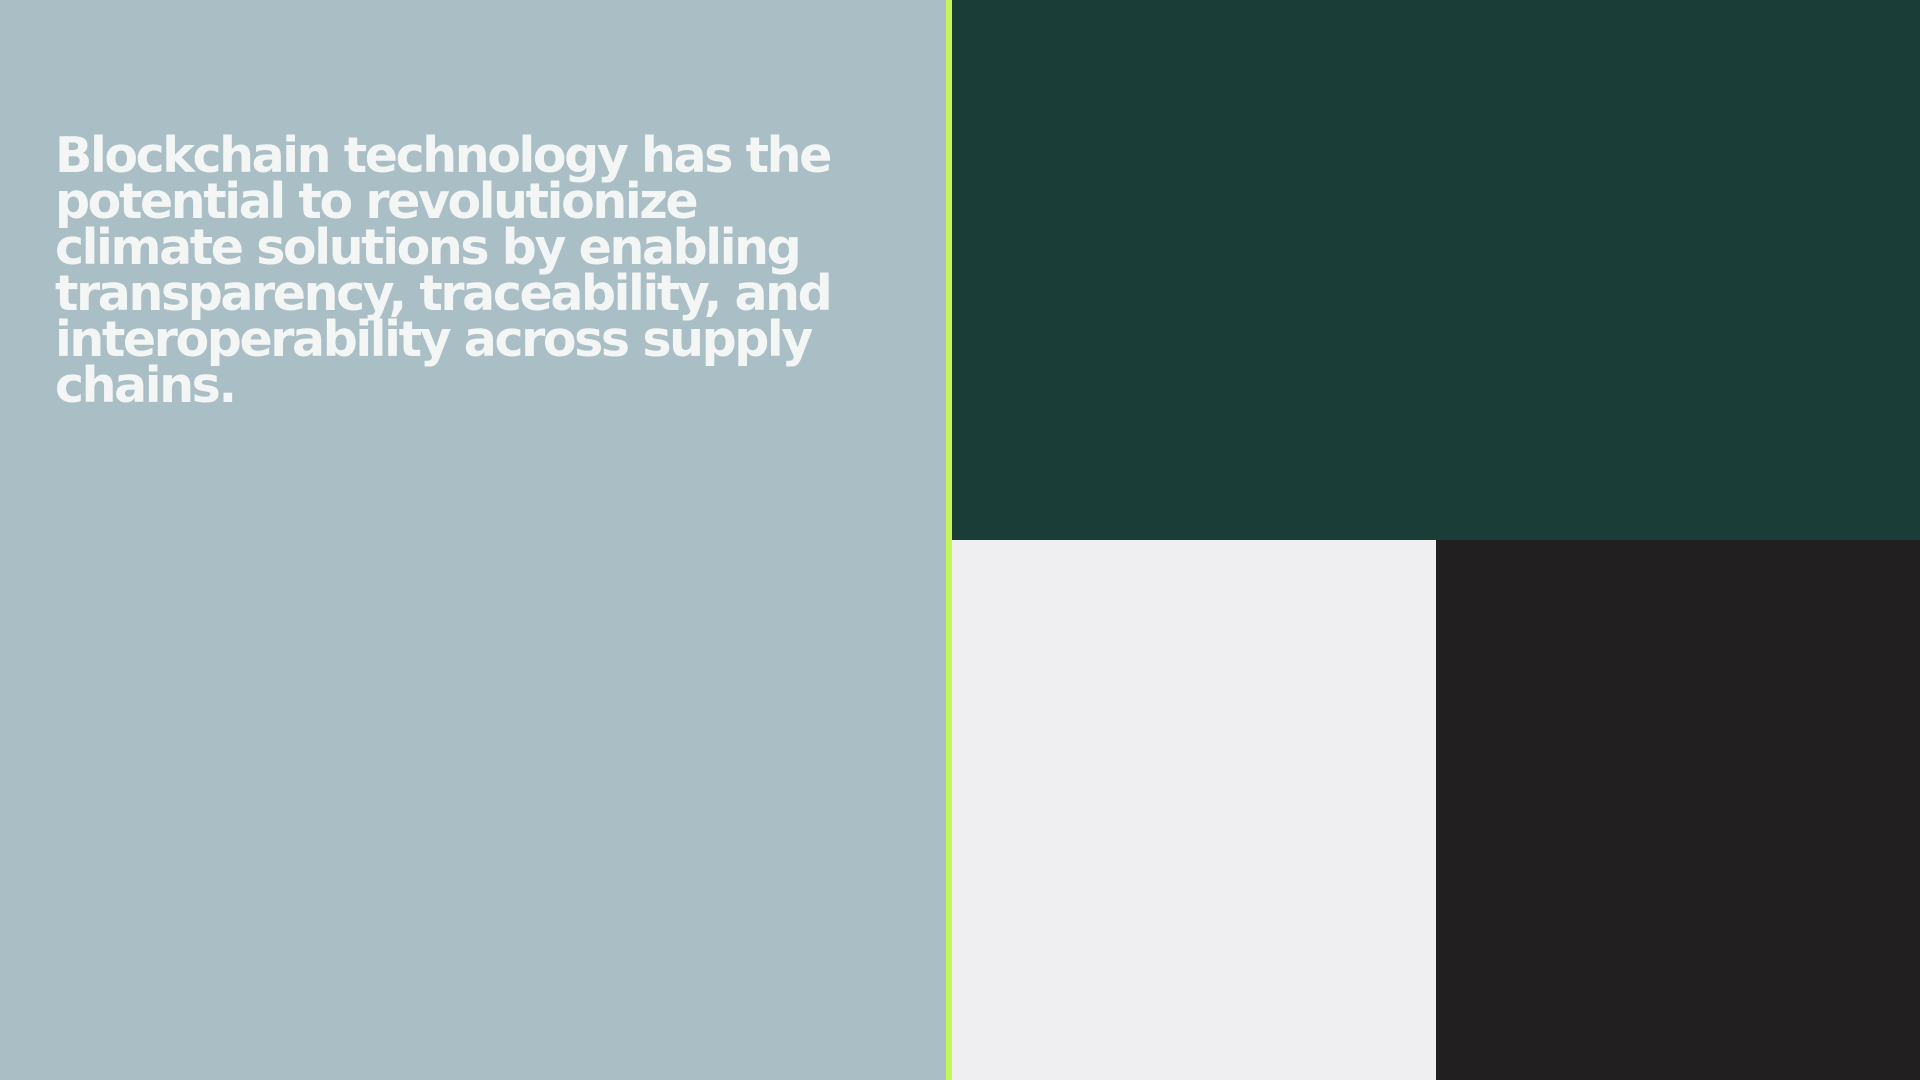 The height and width of the screenshot is (1080, 1920). What do you see at coordinates (1194, 810) in the screenshot?
I see `color-block-bottom-left` at bounding box center [1194, 810].